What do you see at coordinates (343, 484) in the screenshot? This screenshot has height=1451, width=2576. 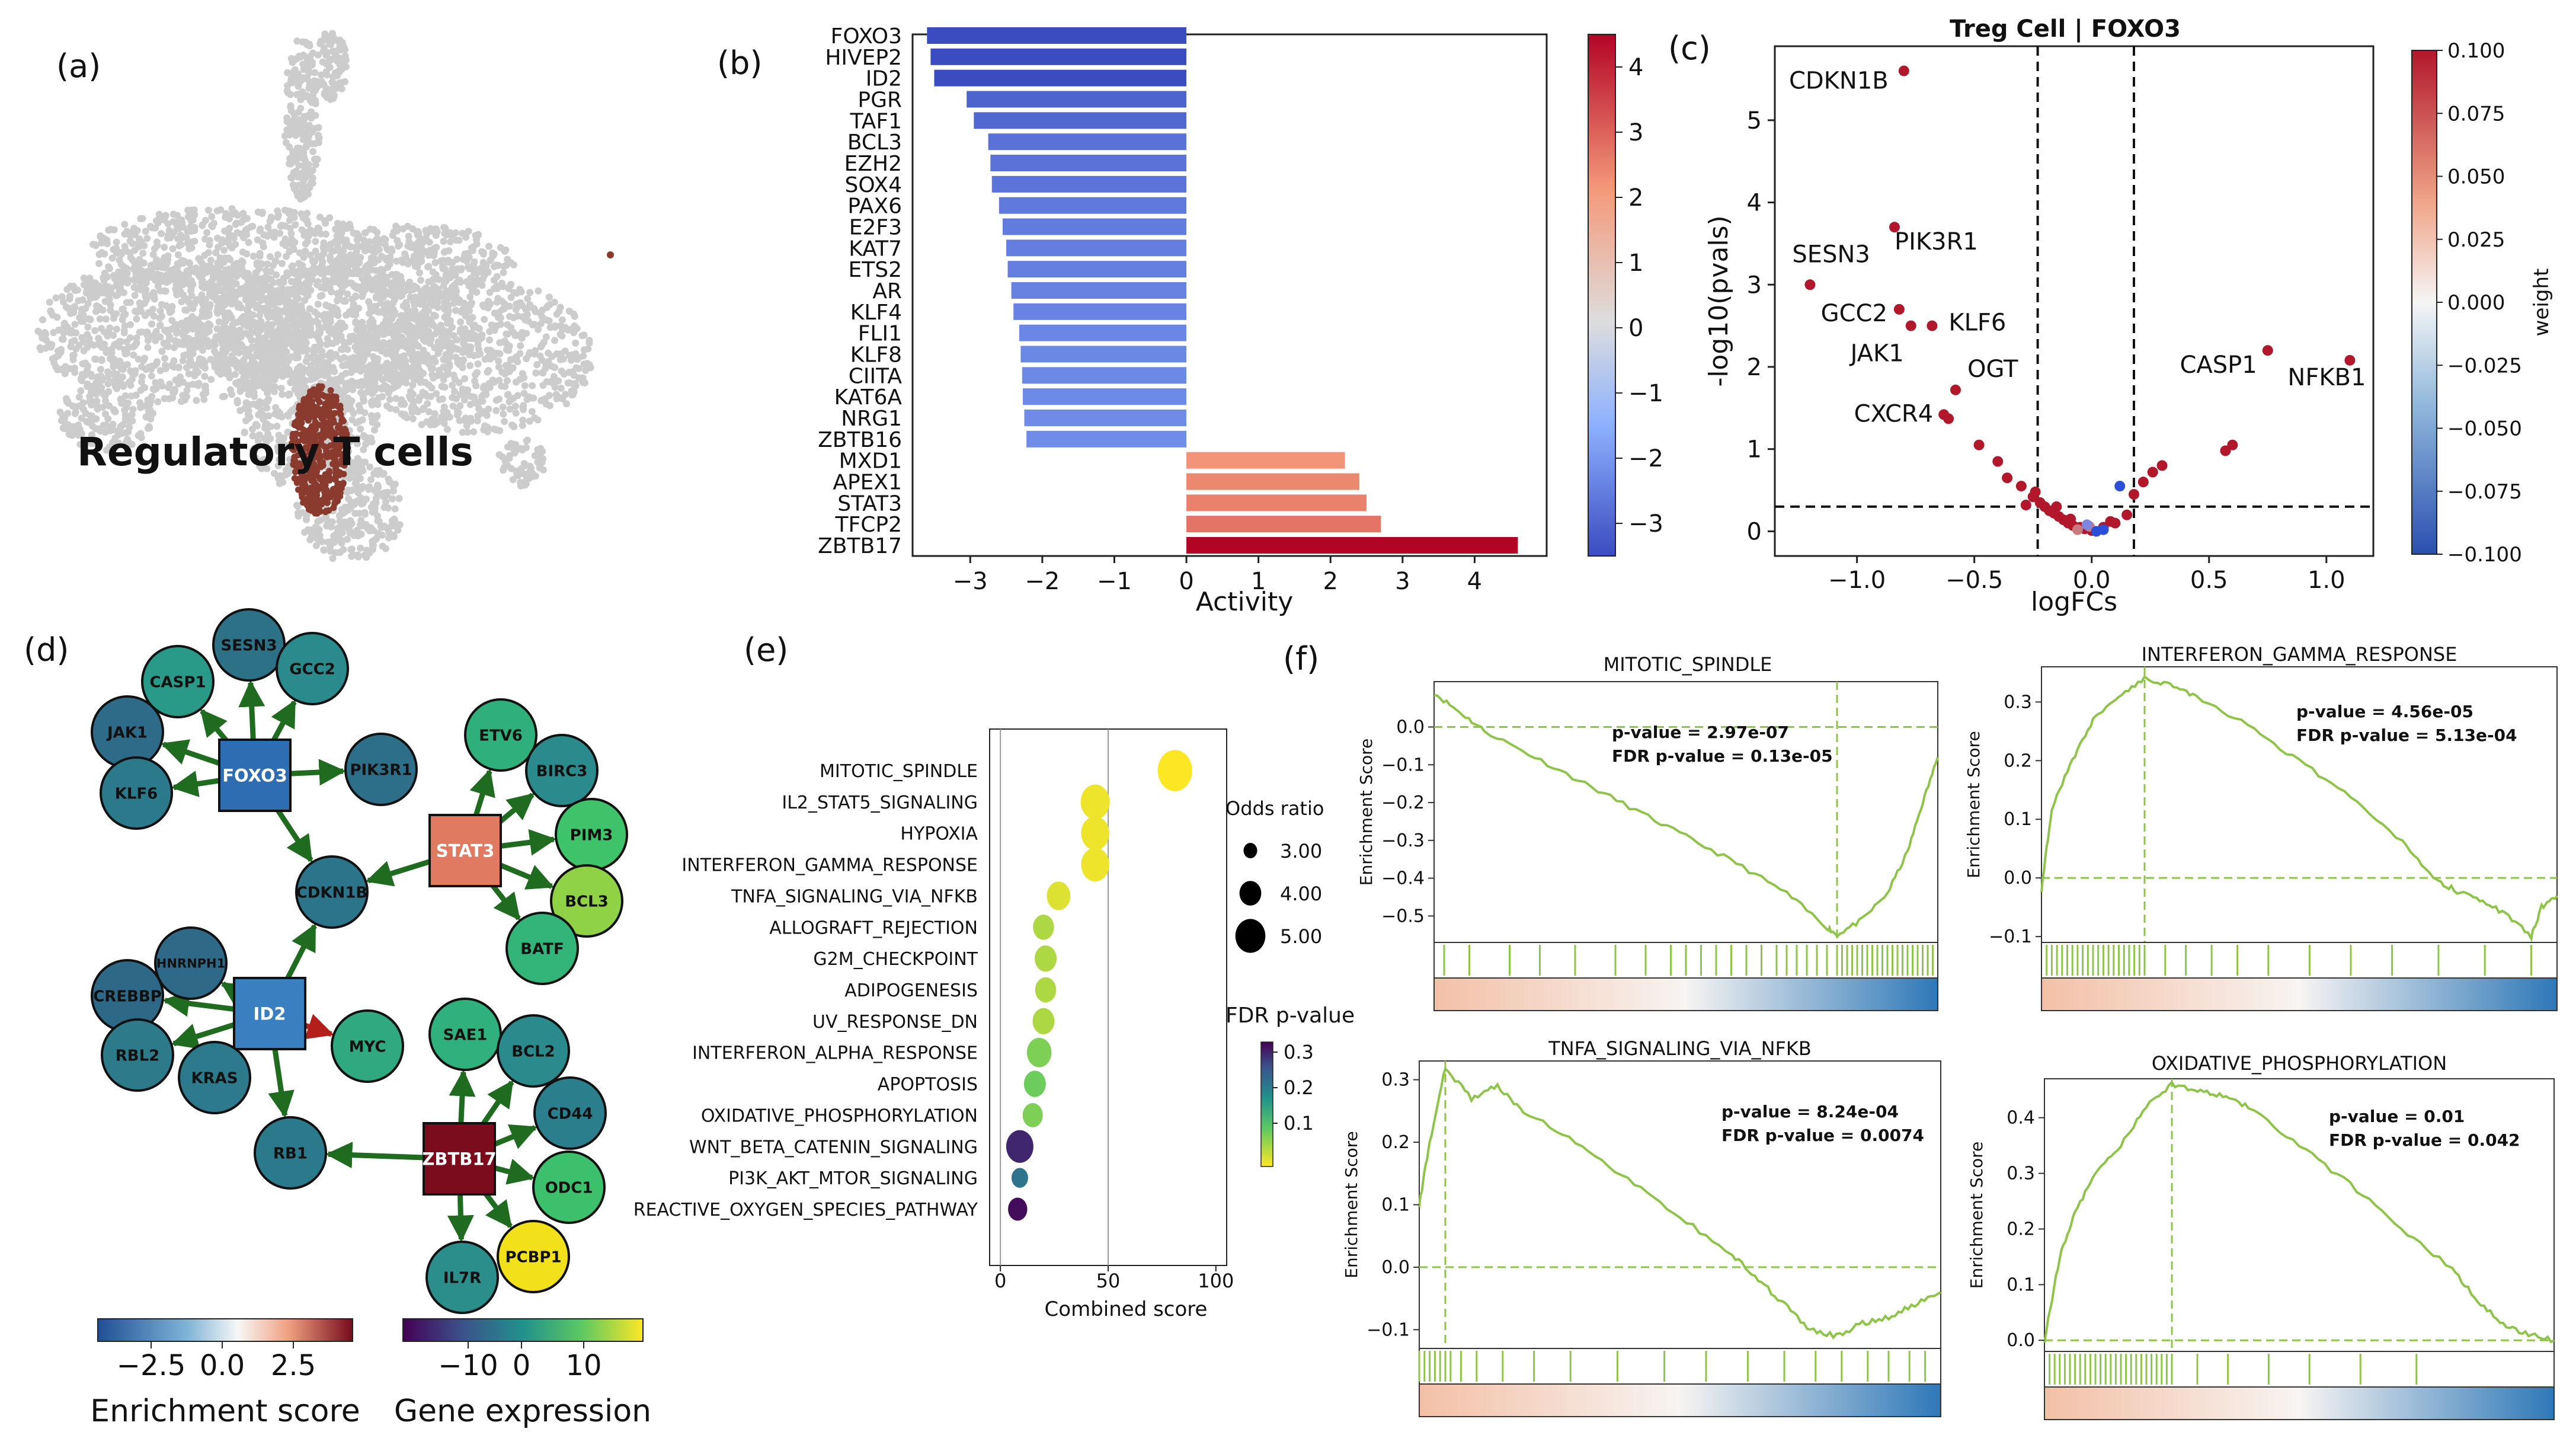 I see `umap-treg-cell` at bounding box center [343, 484].